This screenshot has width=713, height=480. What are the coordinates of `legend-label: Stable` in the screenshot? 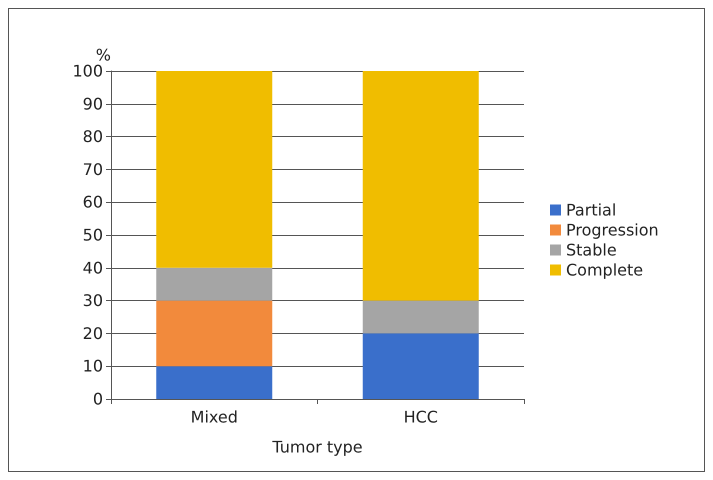 It's located at (591, 250).